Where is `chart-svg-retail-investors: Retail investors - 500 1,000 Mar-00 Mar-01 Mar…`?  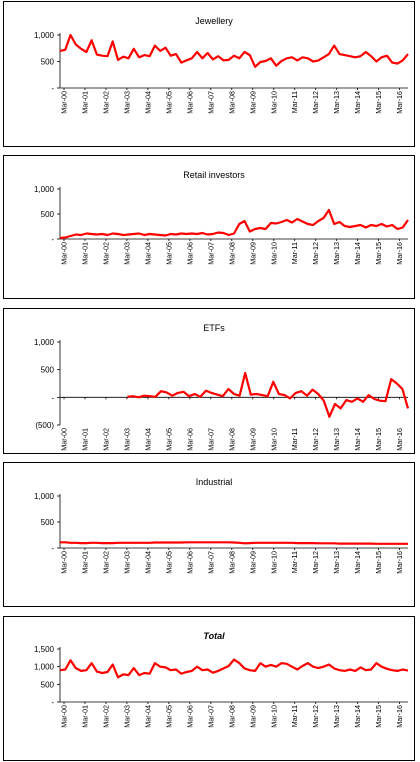
chart-svg-retail-investors: Retail investors - 500 1,000 Mar-00 Mar-01 Mar… is located at coordinates (221, 217).